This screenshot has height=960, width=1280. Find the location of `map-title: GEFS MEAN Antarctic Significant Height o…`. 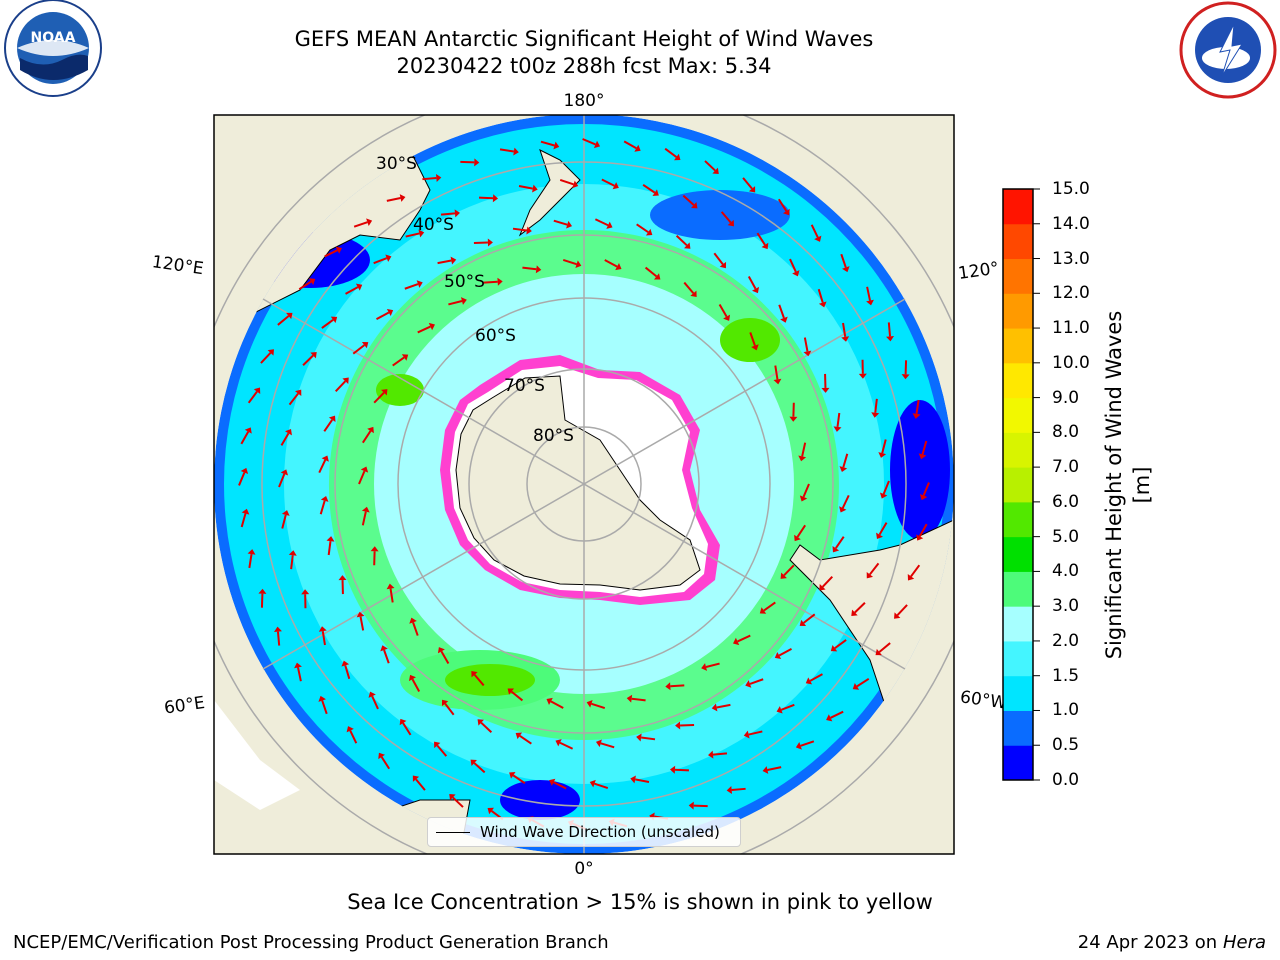

map-title: GEFS MEAN Antarctic Significant Height o… is located at coordinates (584, 39).